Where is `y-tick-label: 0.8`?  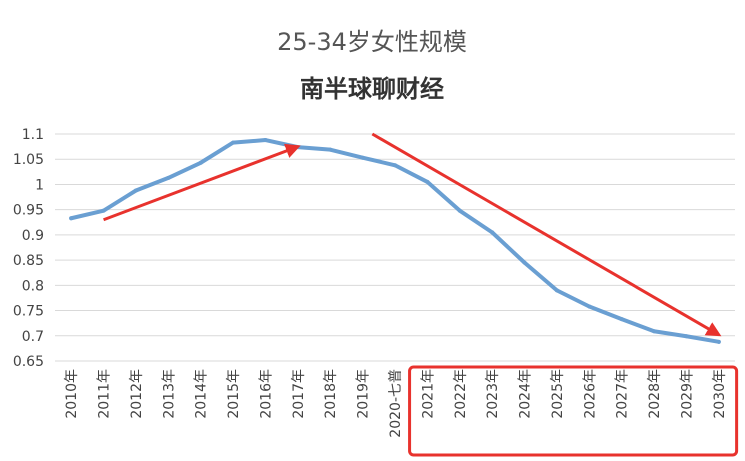
y-tick-label: 0.8 is located at coordinates (33, 286).